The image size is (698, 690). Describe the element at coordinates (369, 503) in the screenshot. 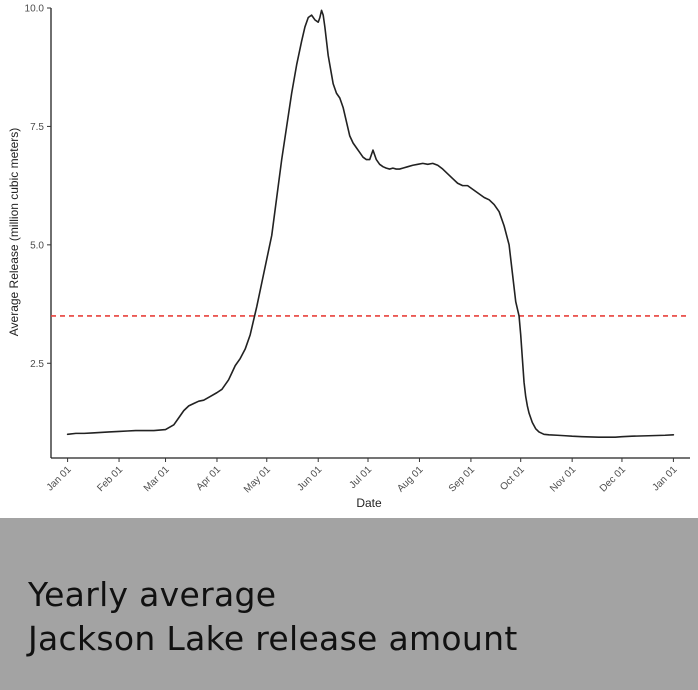

I see `x-axis-title: Date` at that location.